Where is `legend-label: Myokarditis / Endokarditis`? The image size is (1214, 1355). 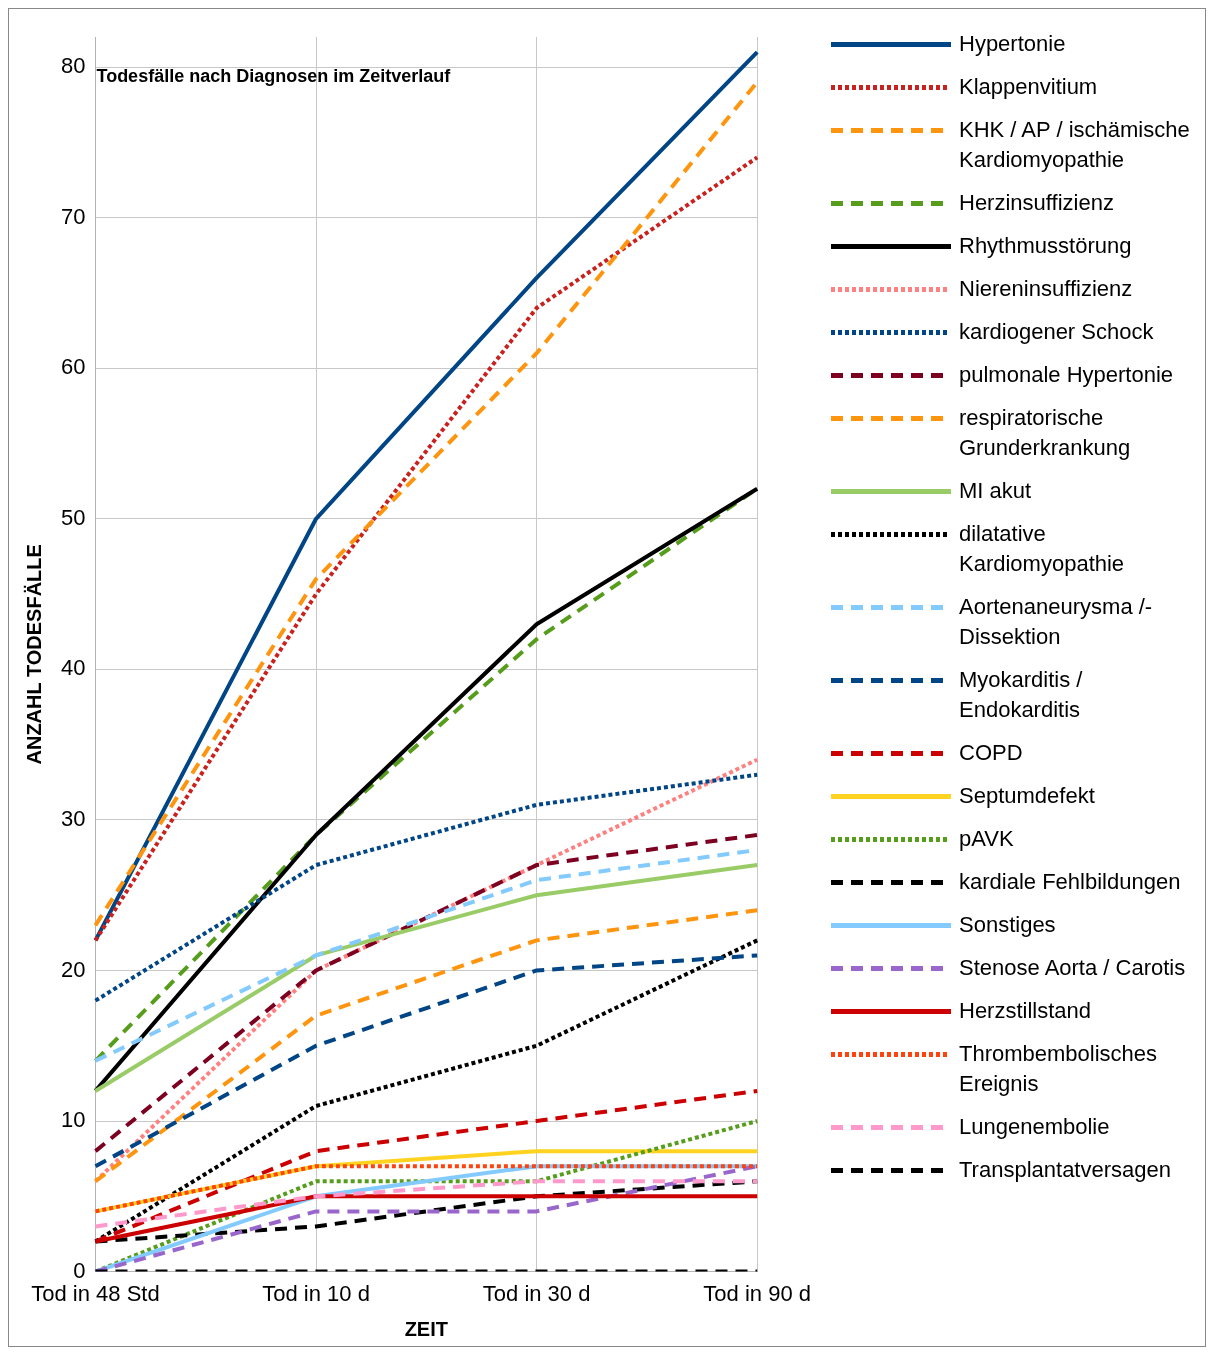
legend-label: Myokarditis / Endokarditis is located at coordinates (1021, 695).